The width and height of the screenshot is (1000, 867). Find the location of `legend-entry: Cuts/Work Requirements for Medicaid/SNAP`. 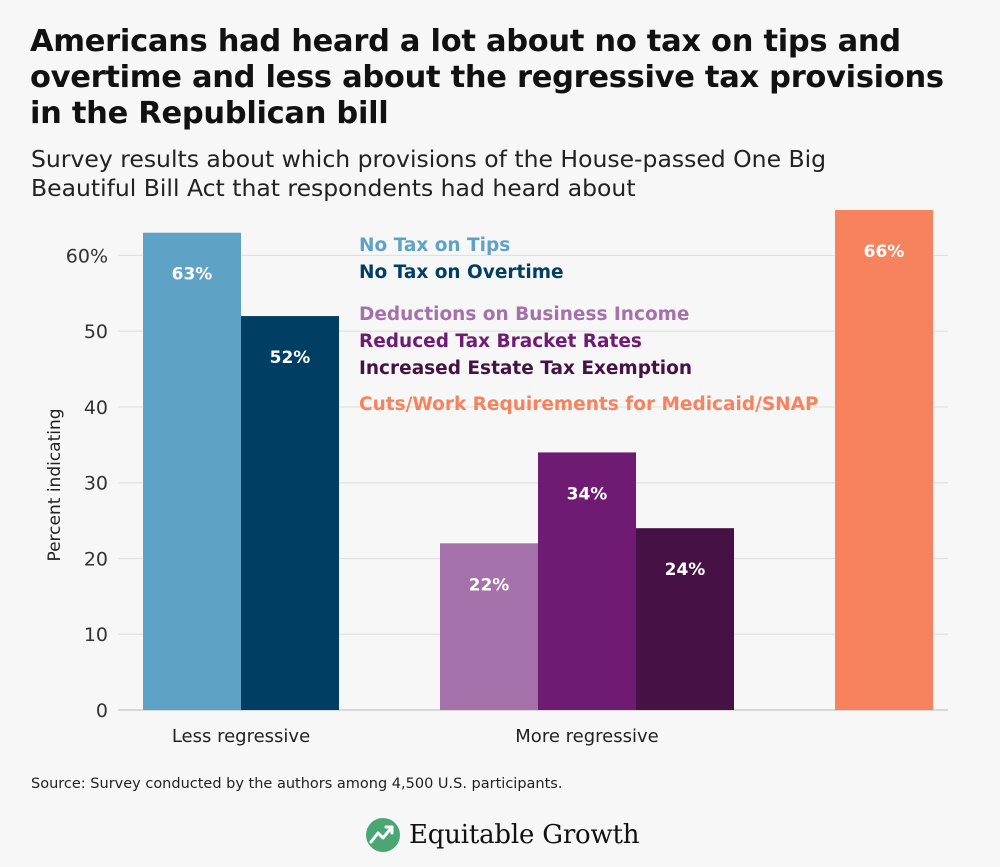

legend-entry: Cuts/Work Requirements for Medicaid/SNAP is located at coordinates (589, 404).